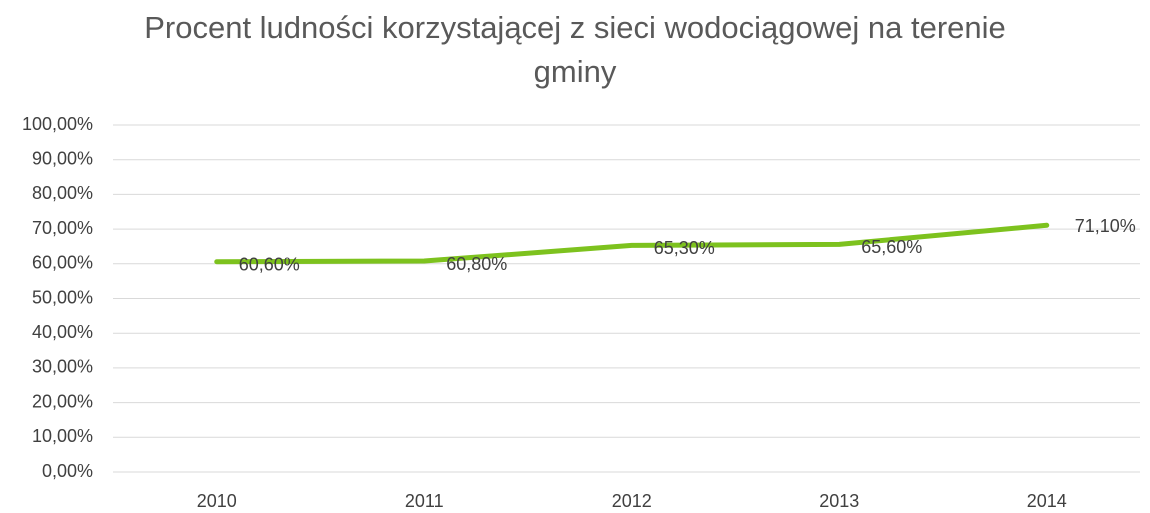 The height and width of the screenshot is (513, 1150). What do you see at coordinates (269, 264) in the screenshot?
I see `data-label: 60,60%` at bounding box center [269, 264].